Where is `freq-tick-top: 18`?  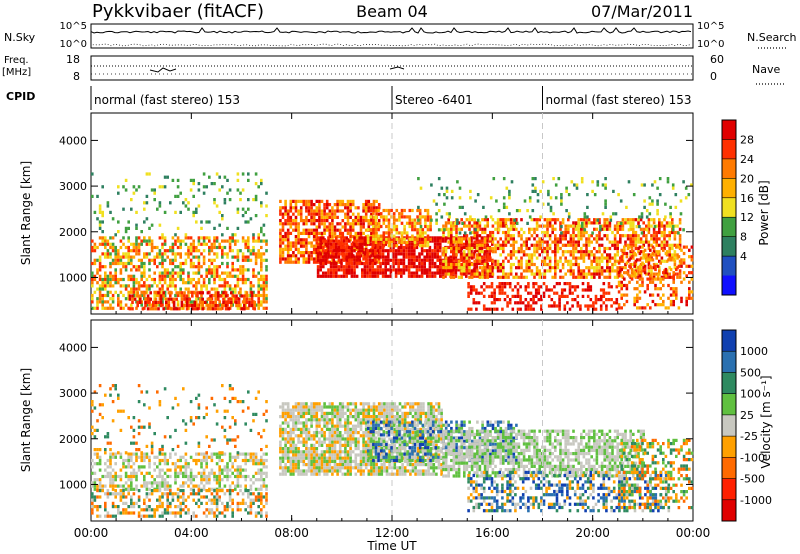
freq-tick-top: 18 is located at coordinates (73, 59).